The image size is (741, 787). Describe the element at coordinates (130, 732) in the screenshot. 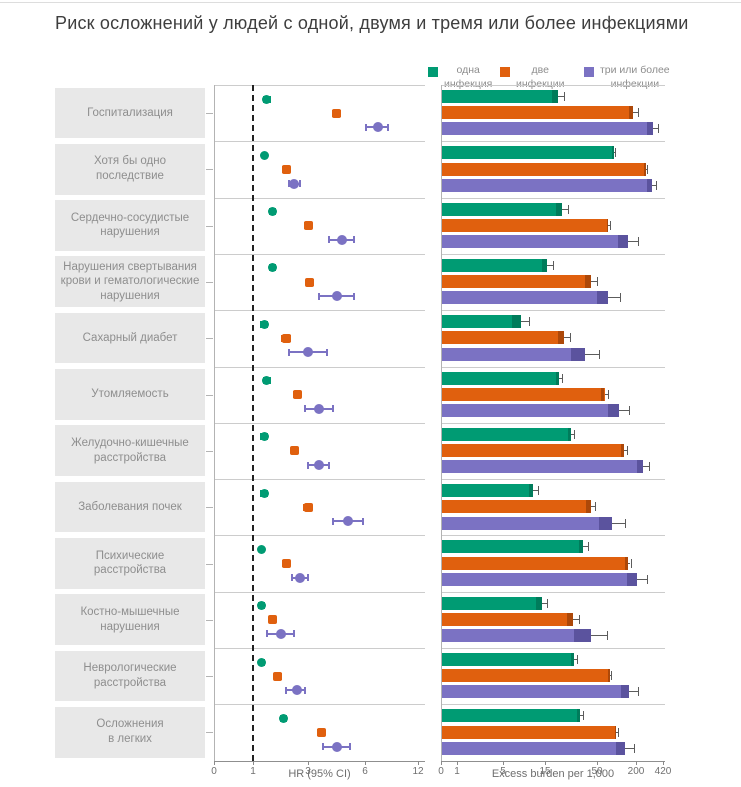

I see `category-label: Осложнения в легких` at that location.